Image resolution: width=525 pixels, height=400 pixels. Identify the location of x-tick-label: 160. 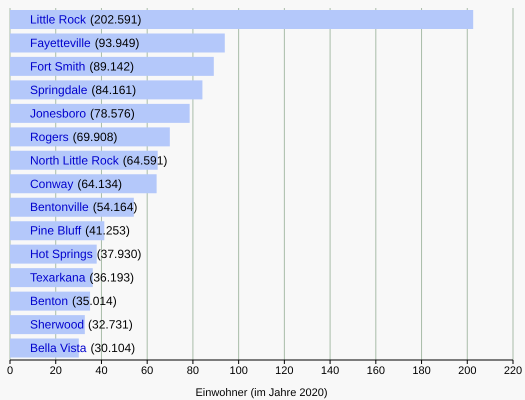
(375, 370).